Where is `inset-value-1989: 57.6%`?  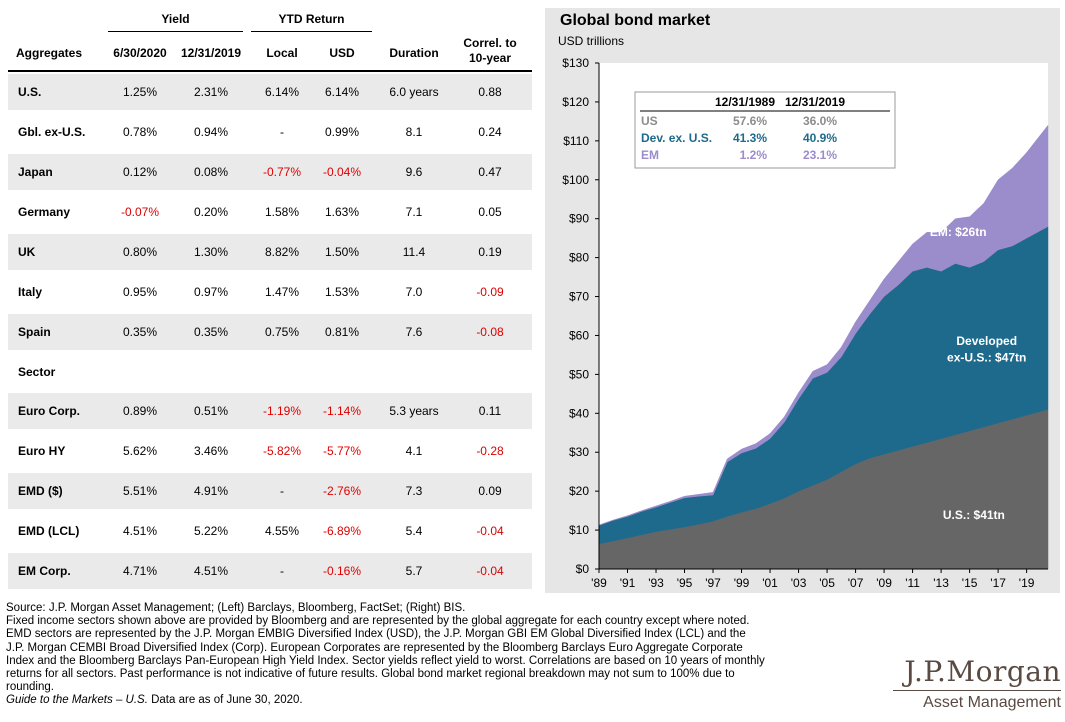 inset-value-1989: 57.6% is located at coordinates (750, 121).